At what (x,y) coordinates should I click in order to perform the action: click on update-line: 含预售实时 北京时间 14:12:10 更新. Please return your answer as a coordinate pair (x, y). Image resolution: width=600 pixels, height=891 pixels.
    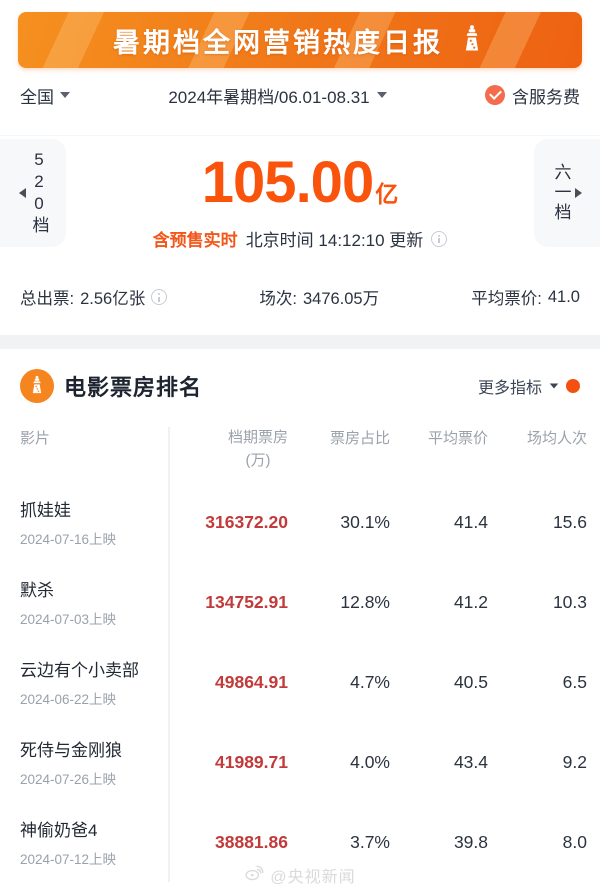
    Looking at the image, I should click on (300, 238).